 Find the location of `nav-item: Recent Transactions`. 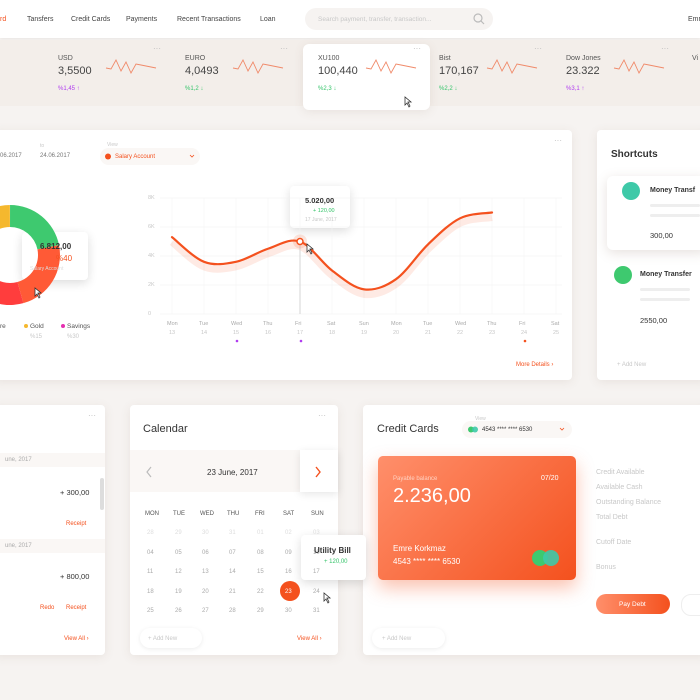

nav-item: Recent Transactions is located at coordinates (209, 20).